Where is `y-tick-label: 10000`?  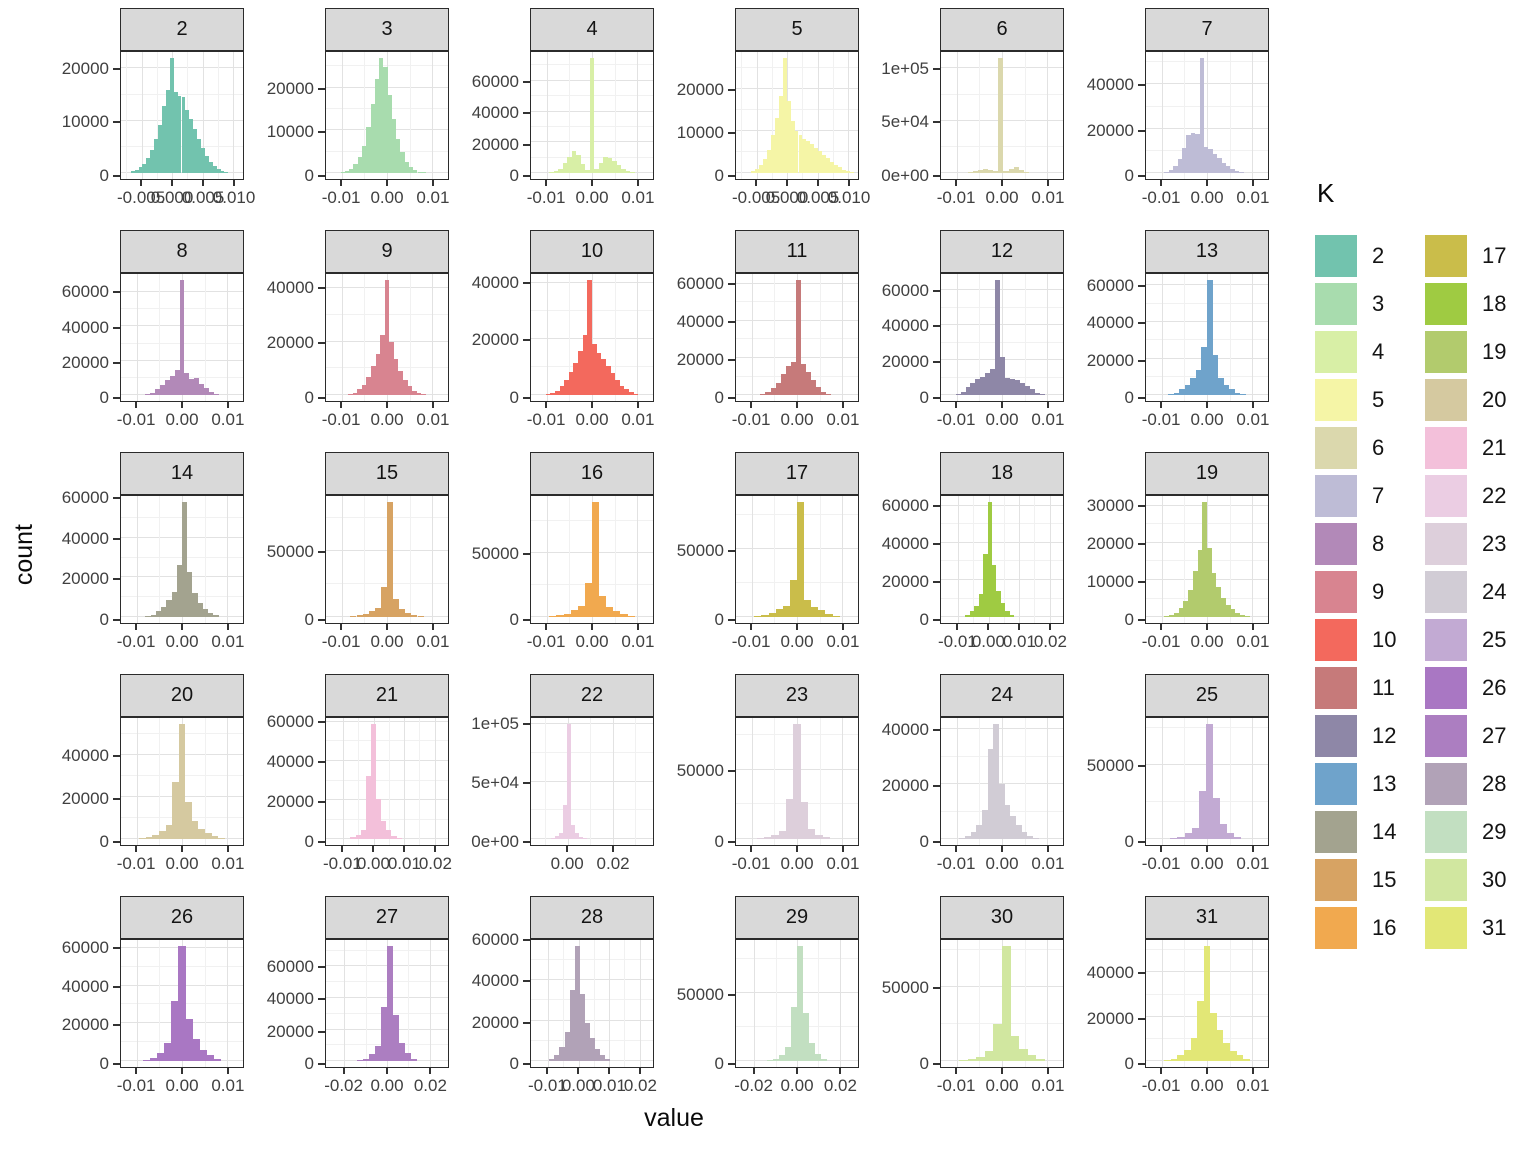
y-tick-label: 10000 is located at coordinates (700, 133).